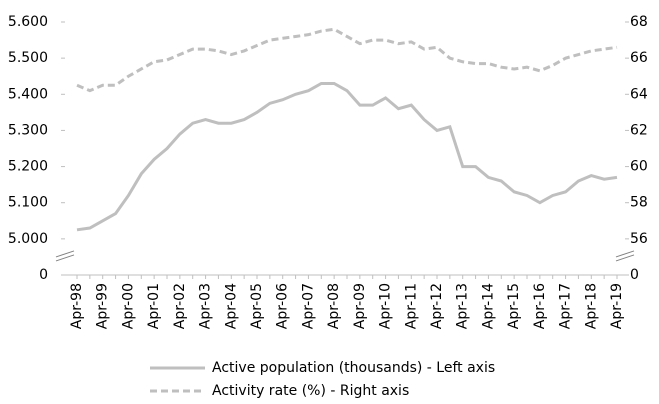 Image resolution: width=659 pixels, height=404 pixels. Describe the element at coordinates (283, 306) in the screenshot. I see `x-tick-label: Apr-06` at that location.